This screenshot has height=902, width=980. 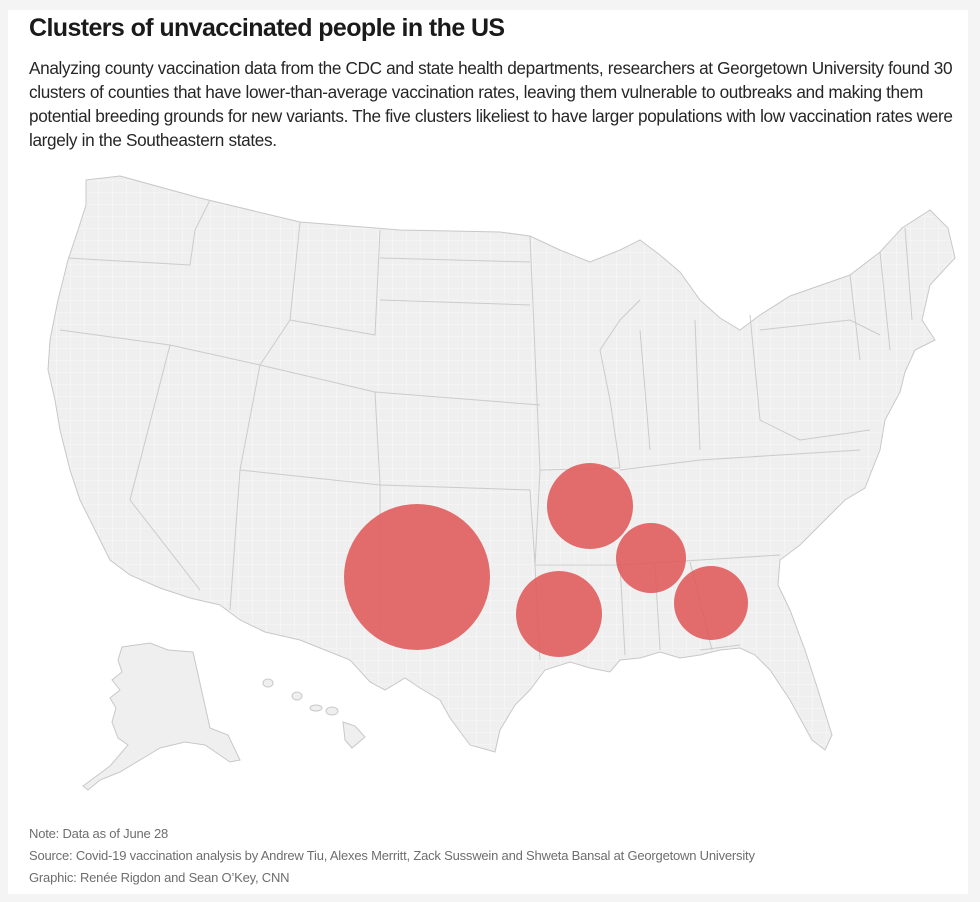 I want to click on cluster-circles, so click(x=546, y=560).